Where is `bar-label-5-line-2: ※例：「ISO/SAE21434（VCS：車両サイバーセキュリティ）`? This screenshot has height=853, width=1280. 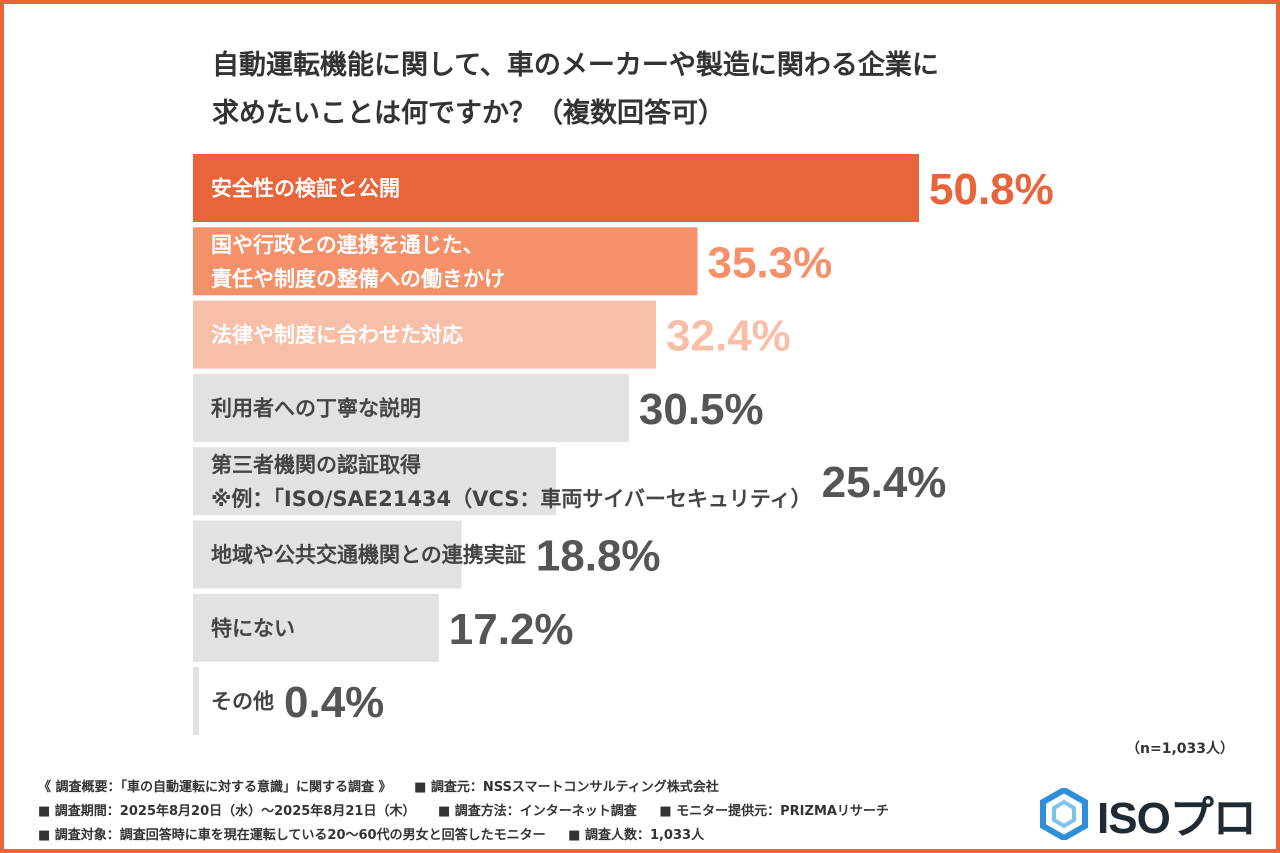 bar-label-5-line-2: ※例：「ISO/SAE21434（VCS：車両サイバーセキュリティ） is located at coordinates (511, 499).